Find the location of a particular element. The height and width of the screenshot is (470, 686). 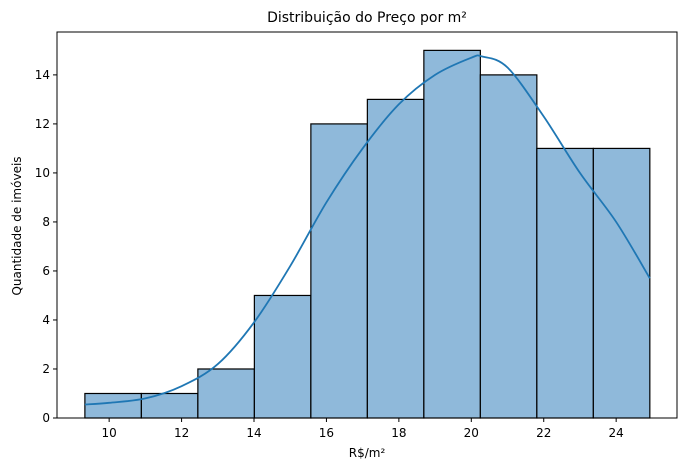

x-axis-label: R$/m² is located at coordinates (367, 453).